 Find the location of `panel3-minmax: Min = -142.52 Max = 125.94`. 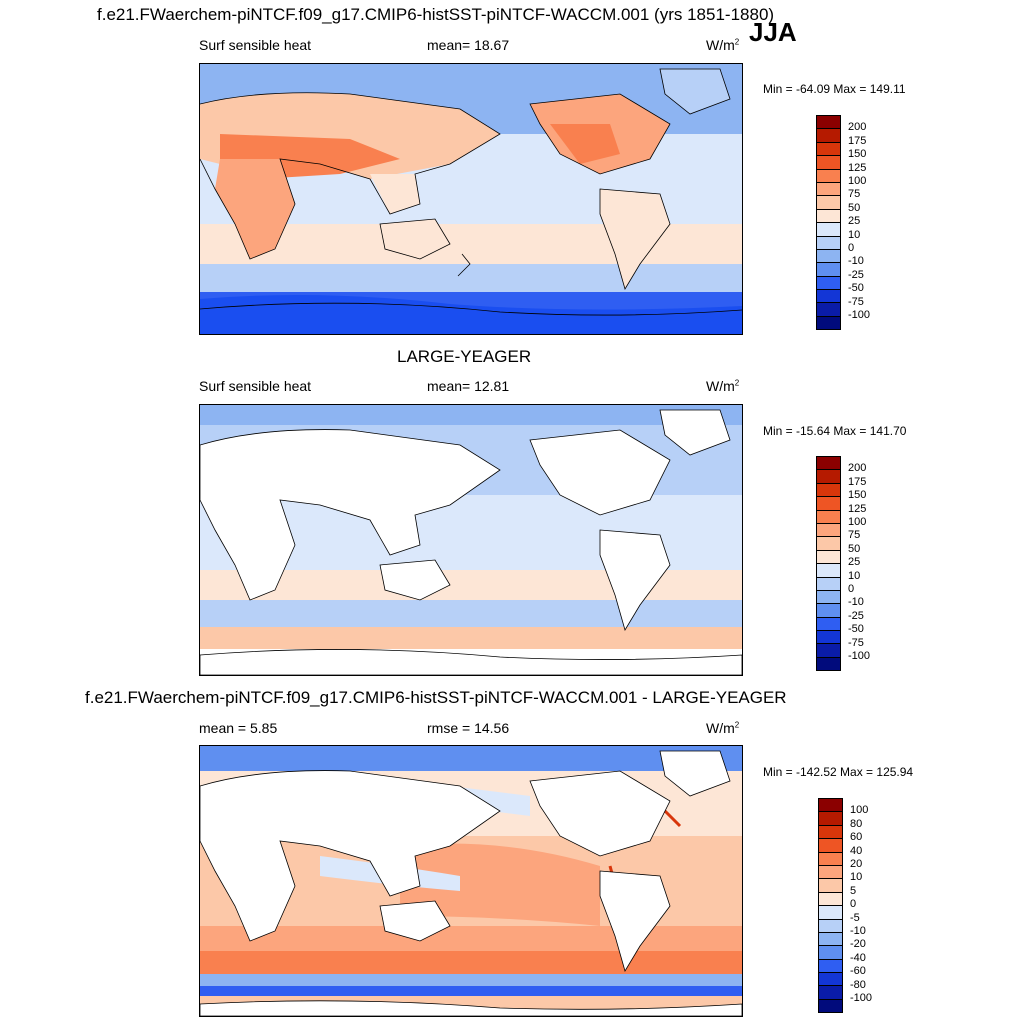

panel3-minmax: Min = -142.52 Max = 125.94 is located at coordinates (838, 772).